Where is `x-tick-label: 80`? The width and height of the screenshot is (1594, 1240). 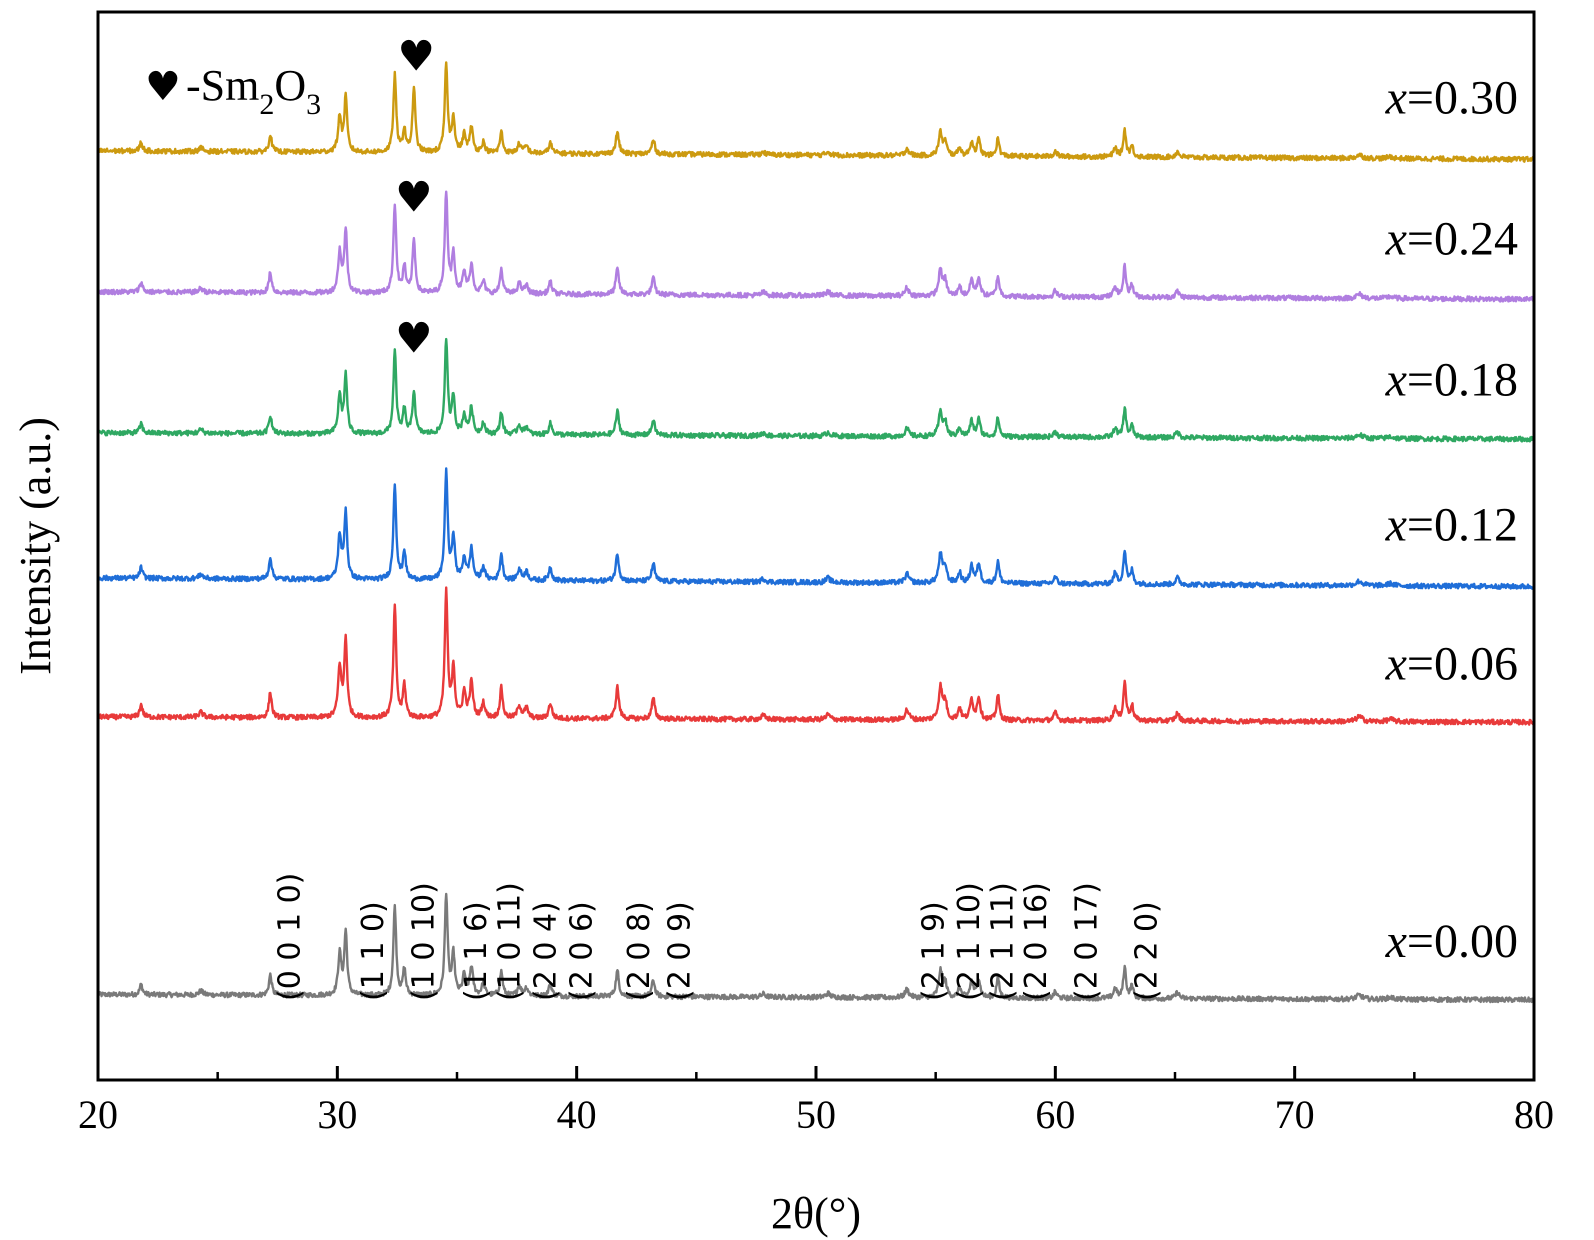
x-tick-label: 80 is located at coordinates (1534, 1114).